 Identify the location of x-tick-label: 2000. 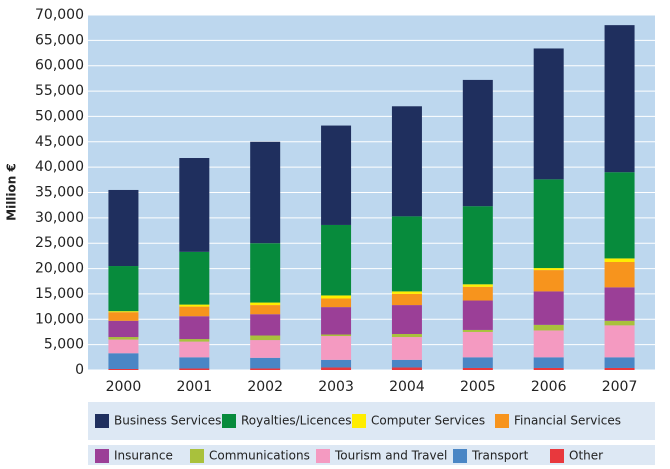
(124, 387).